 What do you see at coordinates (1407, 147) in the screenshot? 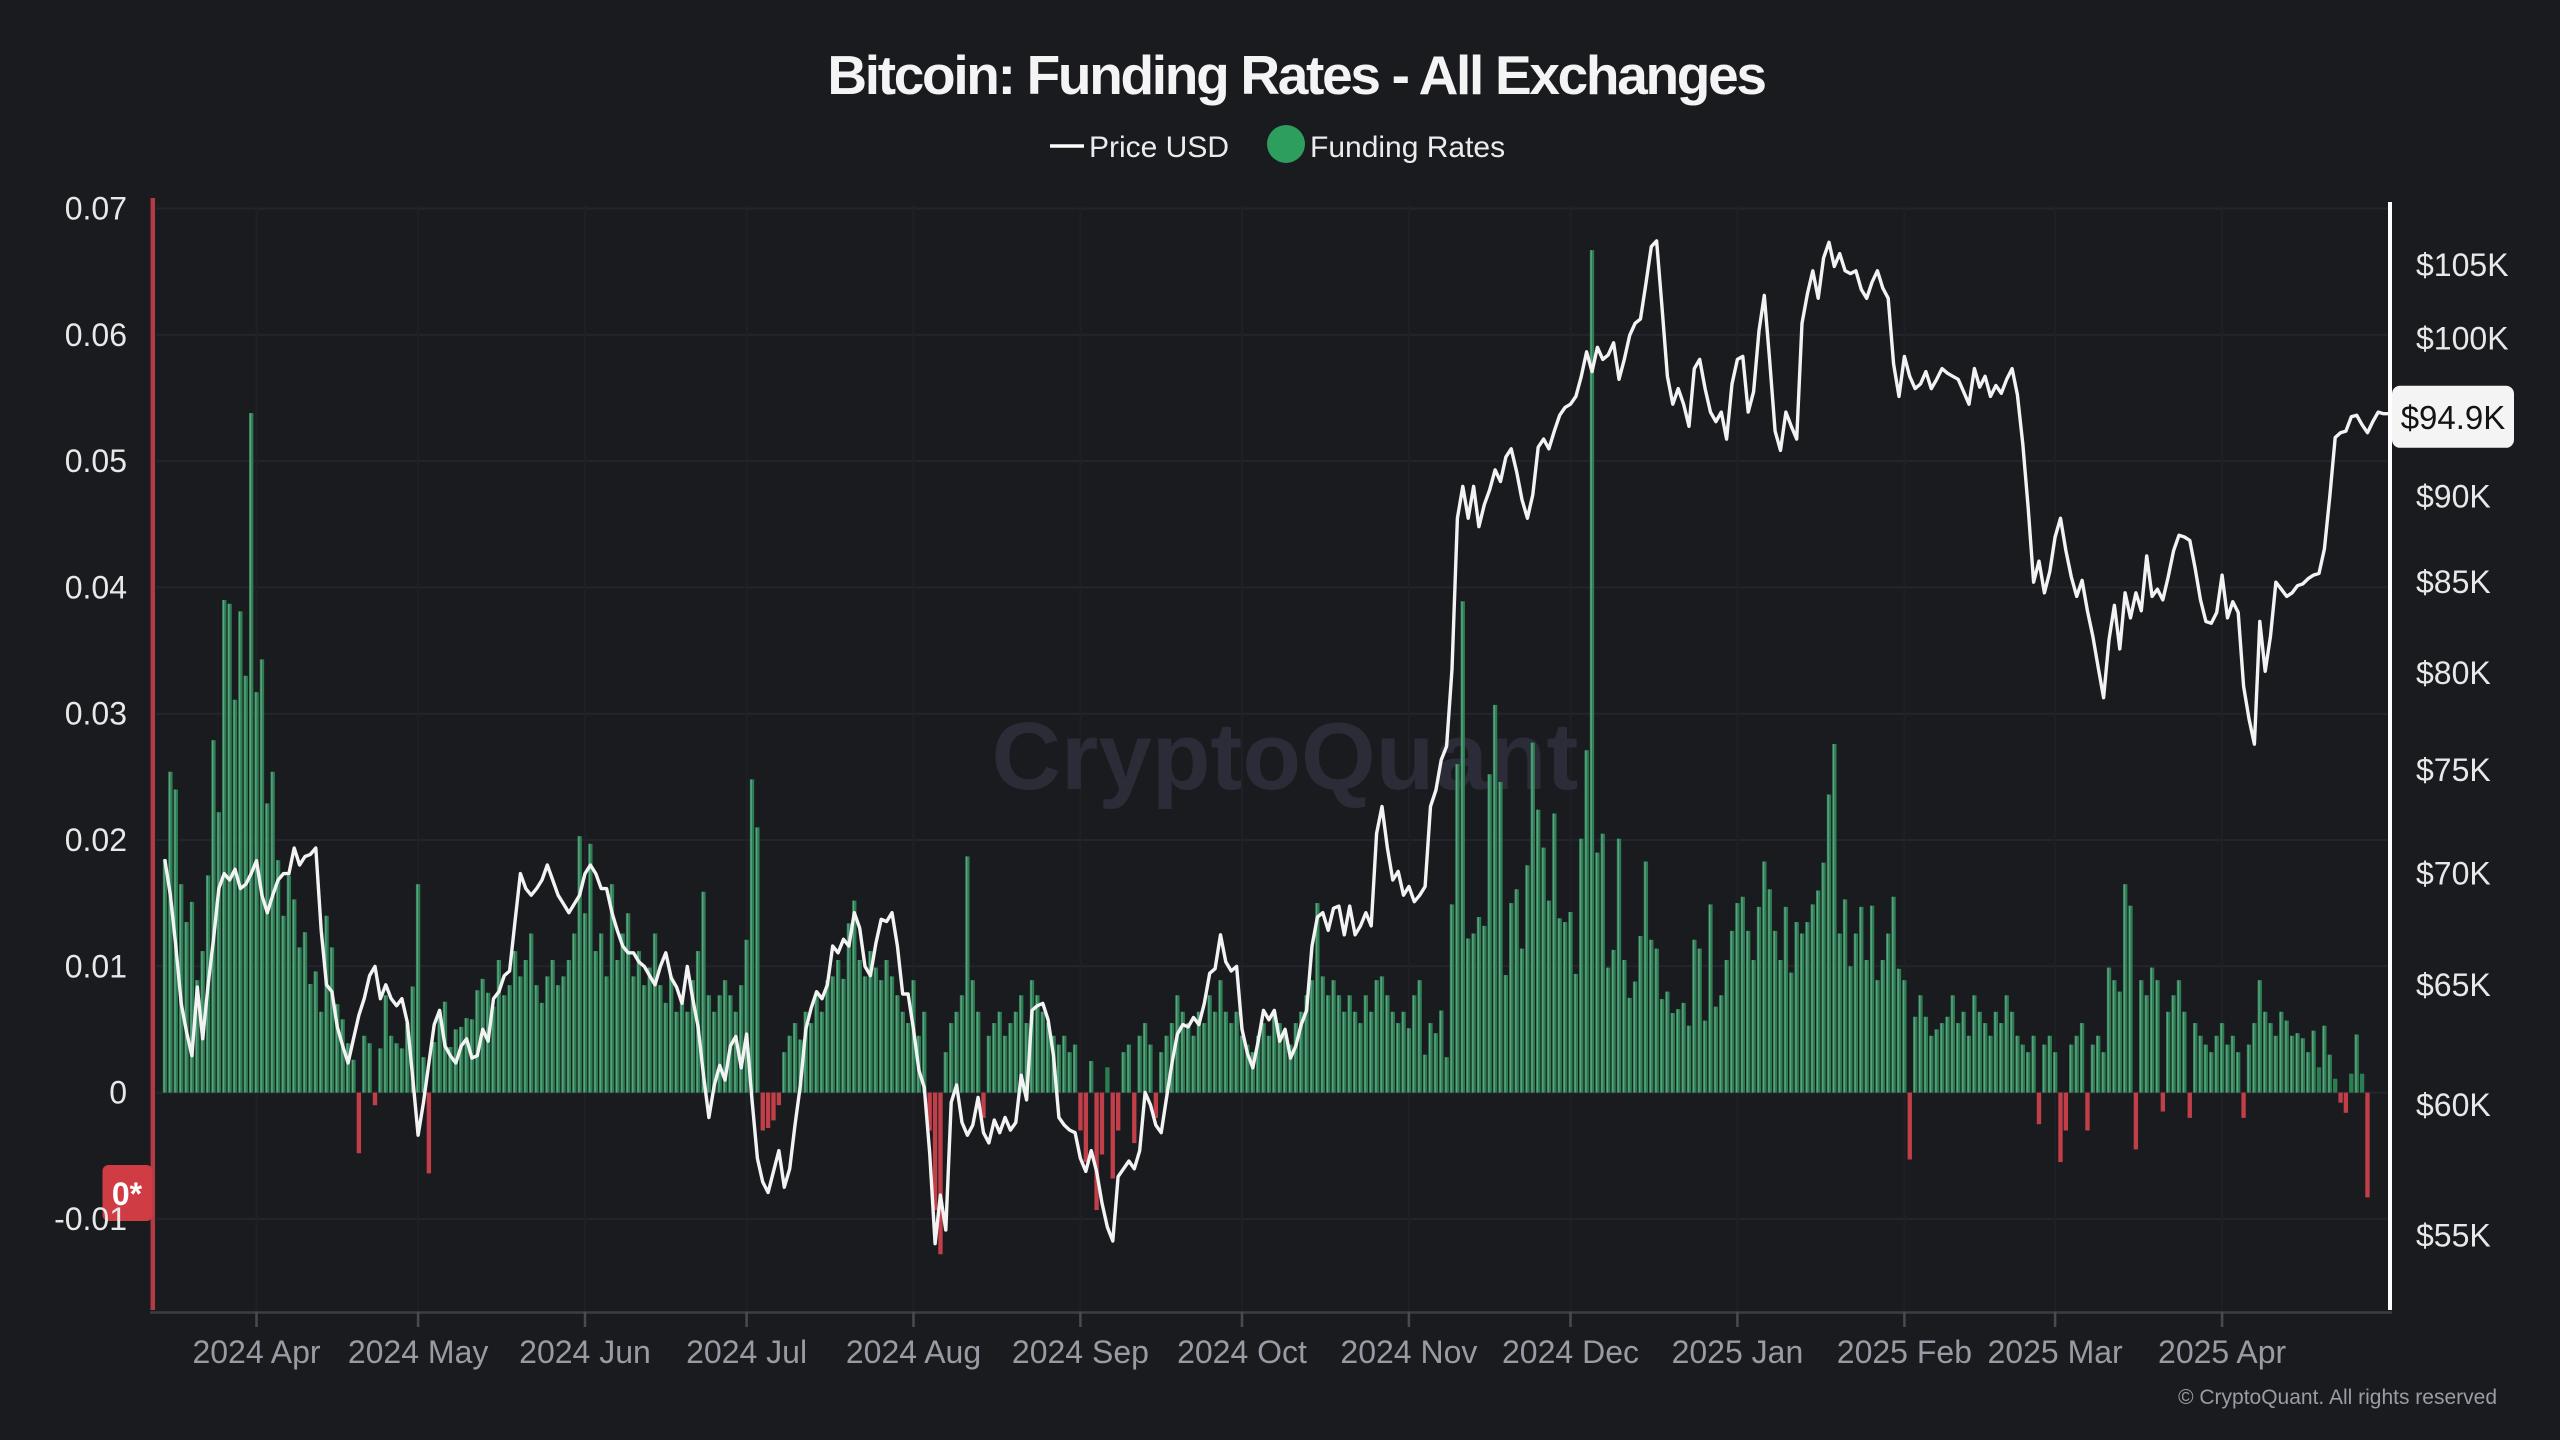
I see `svg-text: Funding Rates` at bounding box center [1407, 147].